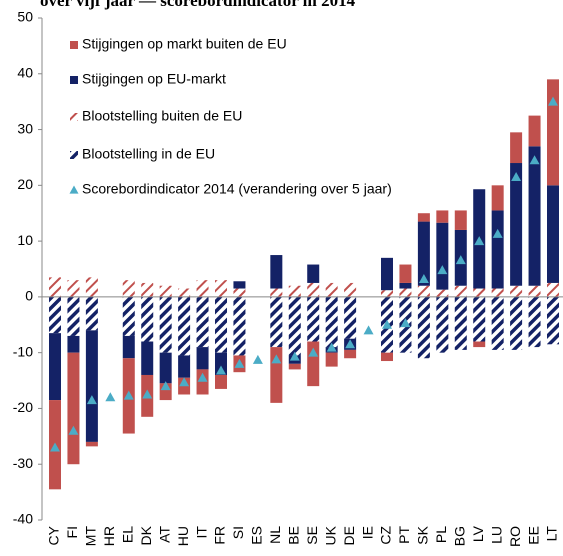 The image size is (563, 556). I want to click on legend-label: Blootstelling buiten de EU, so click(162, 116).